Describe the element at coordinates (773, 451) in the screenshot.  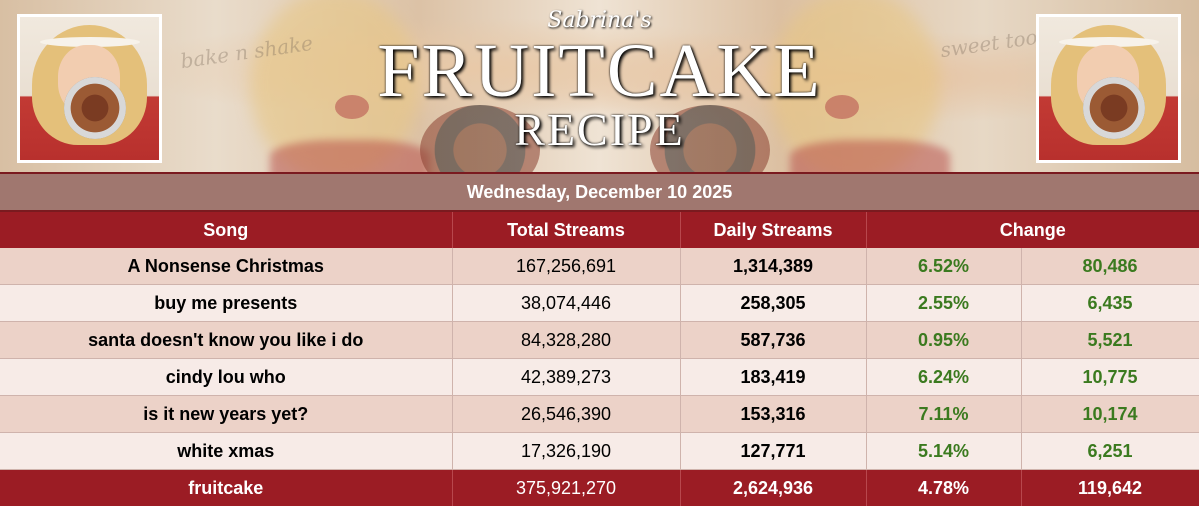
I see `daily-streams: 127,771` at that location.